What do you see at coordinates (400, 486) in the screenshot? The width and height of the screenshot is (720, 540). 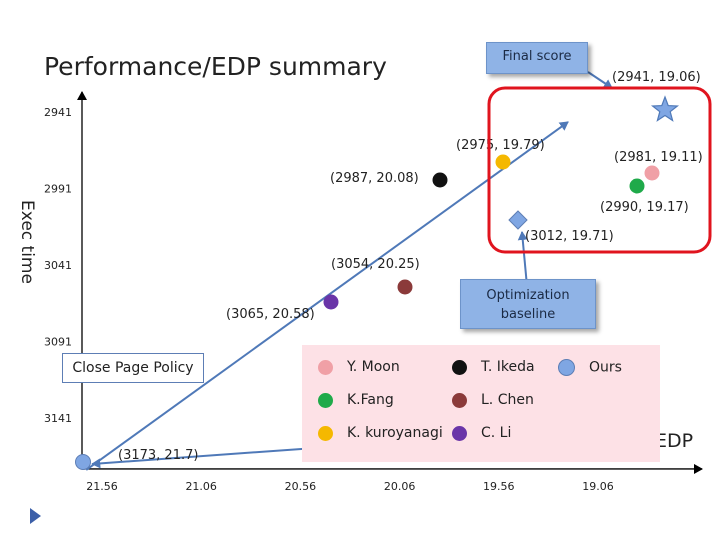 I see `x-tick-label: 20.06` at bounding box center [400, 486].